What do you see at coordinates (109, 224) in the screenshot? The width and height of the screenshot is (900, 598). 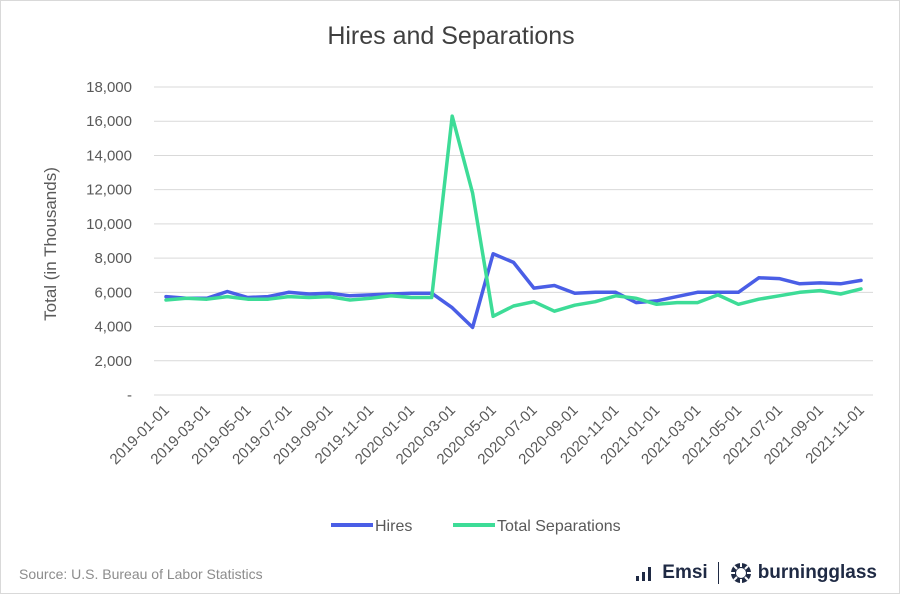 I see `y-tick-label: 10,000` at bounding box center [109, 224].